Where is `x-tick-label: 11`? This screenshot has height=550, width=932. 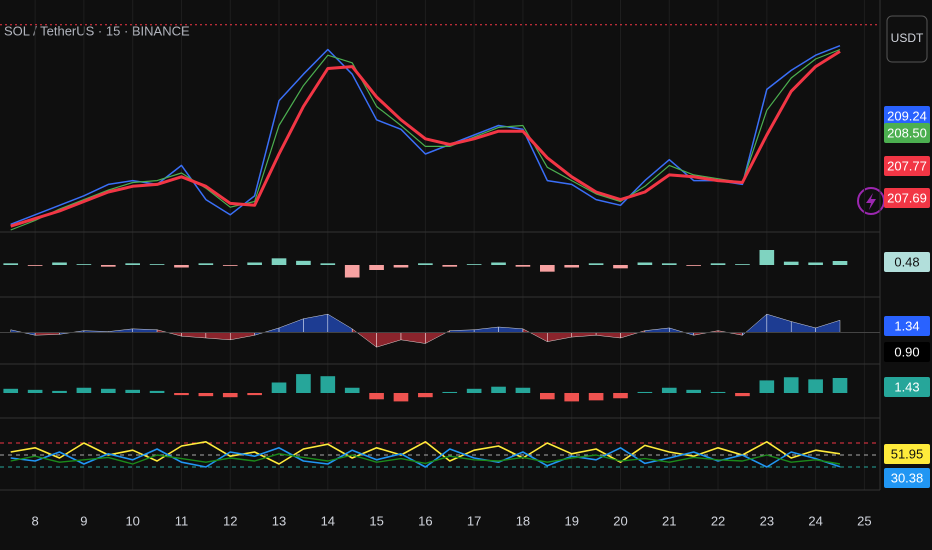
x-tick-label: 11 is located at coordinates (182, 520).